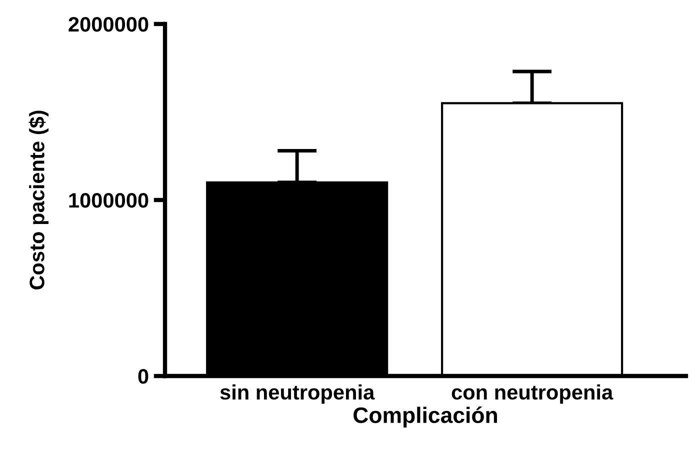 The width and height of the screenshot is (689, 450). I want to click on y-tick-label: 2000000, so click(108, 24).